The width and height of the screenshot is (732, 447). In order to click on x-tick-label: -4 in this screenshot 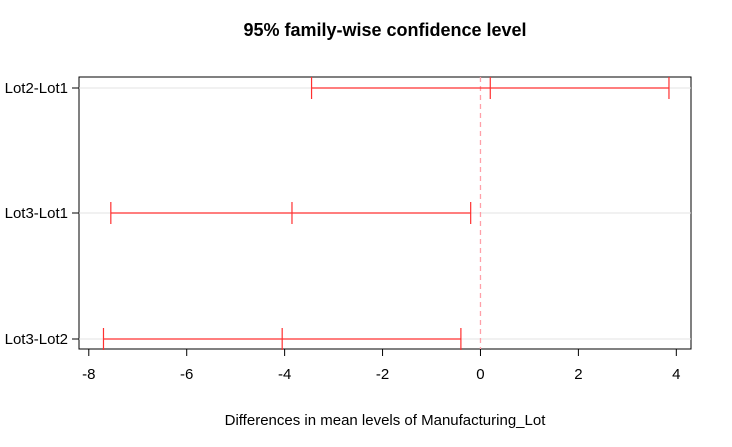, I will do `click(284, 374)`.